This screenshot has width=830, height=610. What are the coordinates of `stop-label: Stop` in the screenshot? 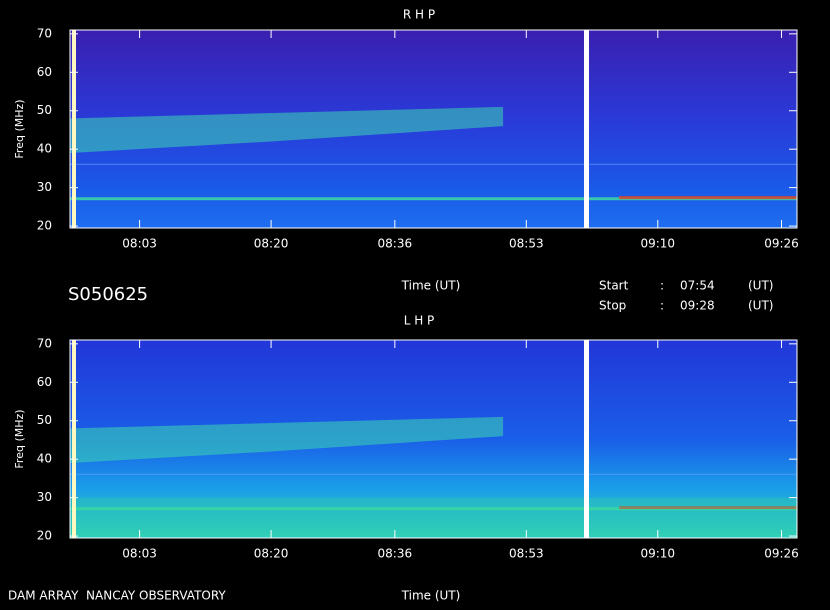 It's located at (612, 306).